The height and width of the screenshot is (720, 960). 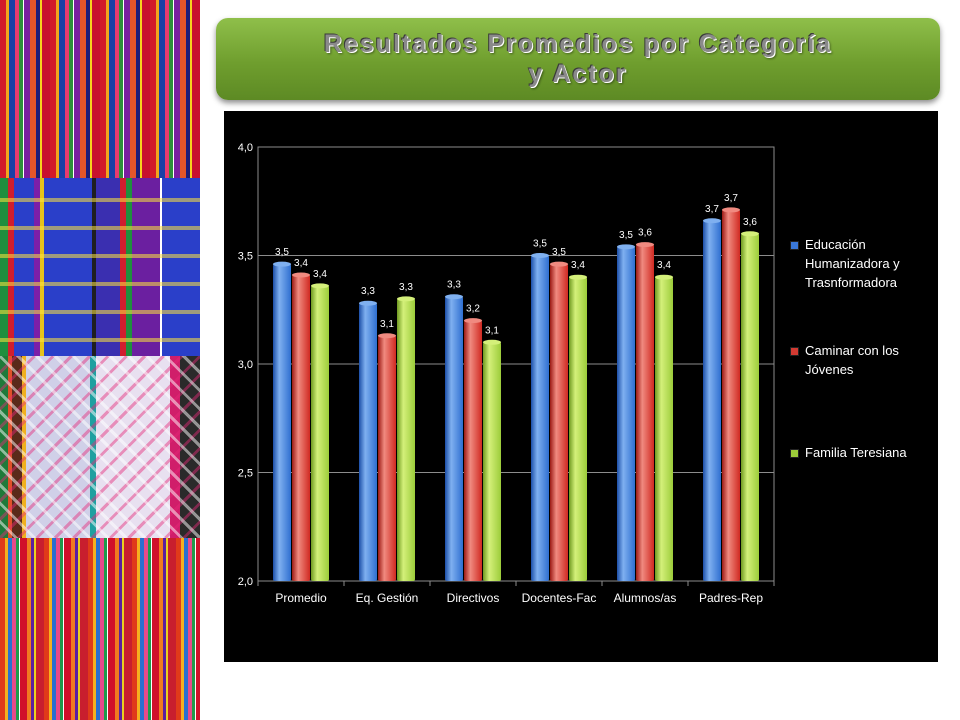 I want to click on legend-item-3: Familia Teresiana, so click(x=860, y=452).